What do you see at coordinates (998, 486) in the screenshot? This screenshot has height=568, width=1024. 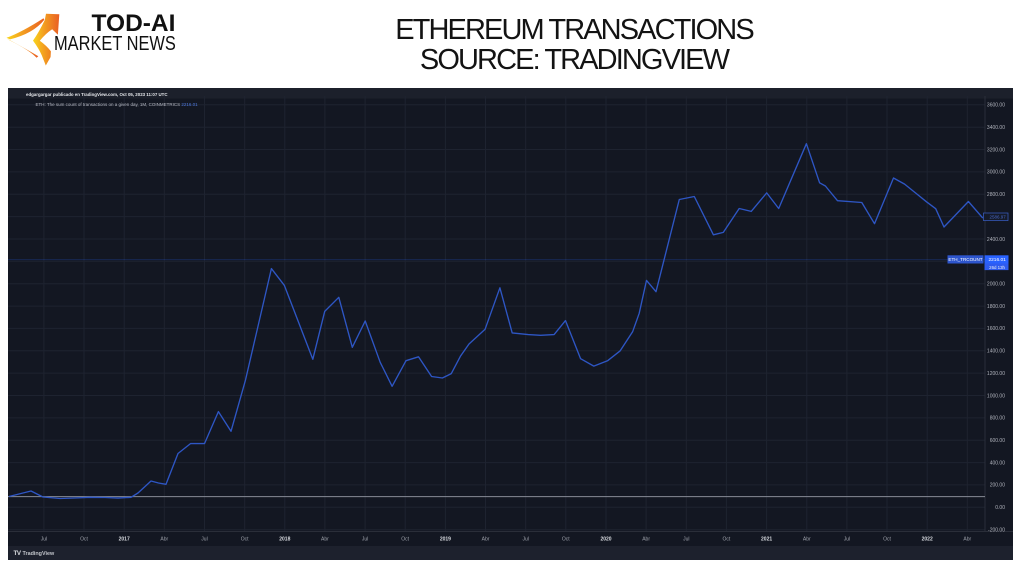 I see `svg-text: 200.00` at bounding box center [998, 486].